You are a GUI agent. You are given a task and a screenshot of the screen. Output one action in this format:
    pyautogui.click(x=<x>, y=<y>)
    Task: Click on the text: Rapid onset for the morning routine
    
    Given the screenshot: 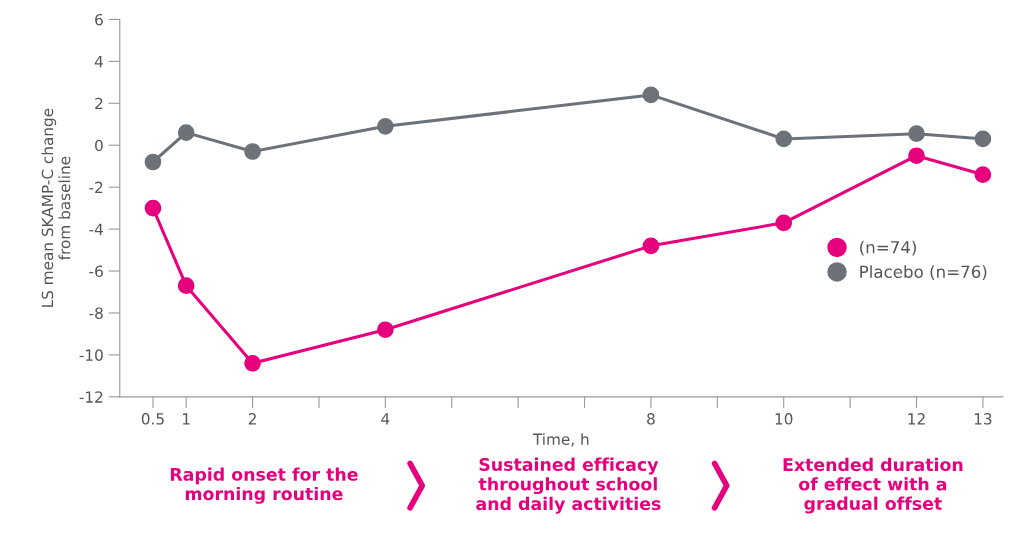 What is the action you would take?
    pyautogui.click(x=264, y=485)
    